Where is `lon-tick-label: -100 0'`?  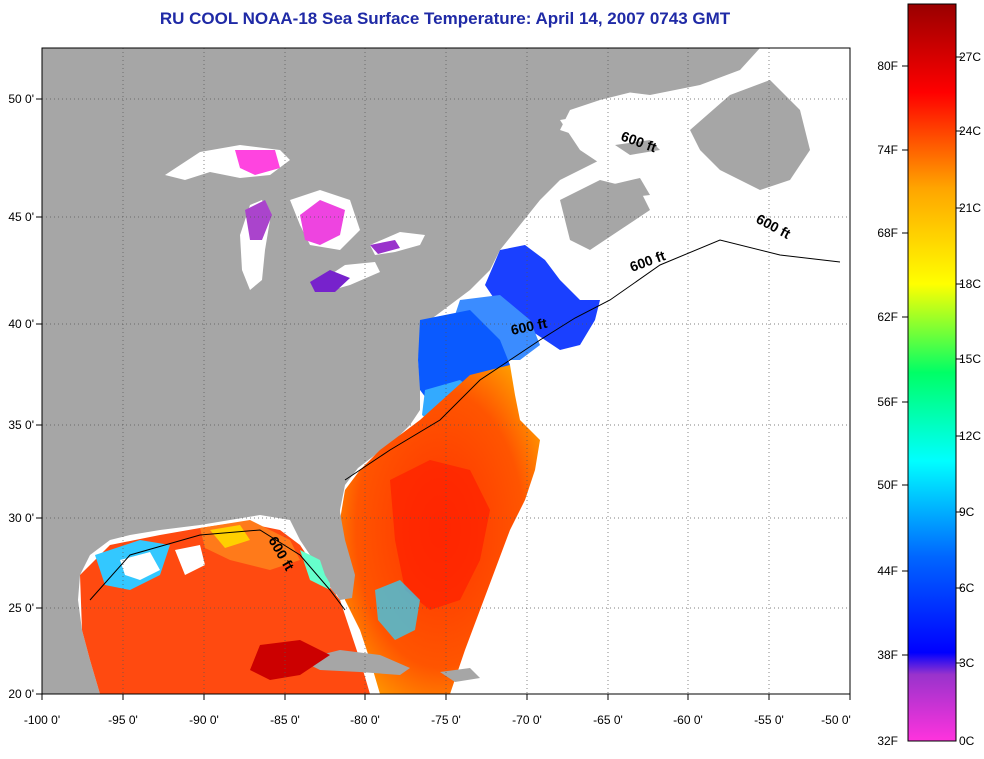
lon-tick-label: -100 0' is located at coordinates (42, 720).